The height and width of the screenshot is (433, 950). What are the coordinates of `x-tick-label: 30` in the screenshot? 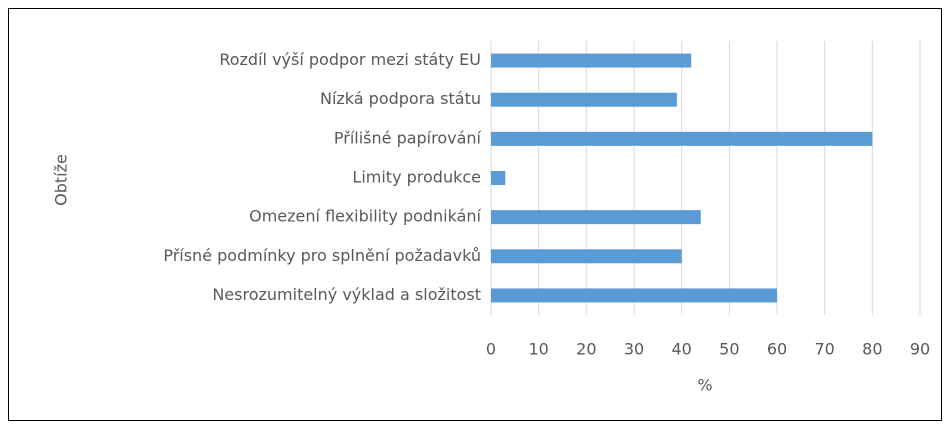 It's located at (634, 349).